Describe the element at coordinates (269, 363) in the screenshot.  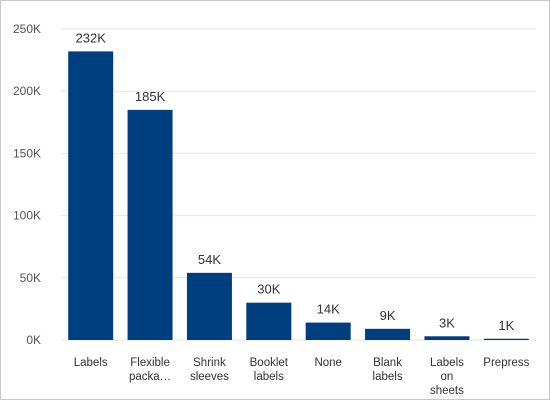
I see `x-tick-label-line: Booklet` at that location.